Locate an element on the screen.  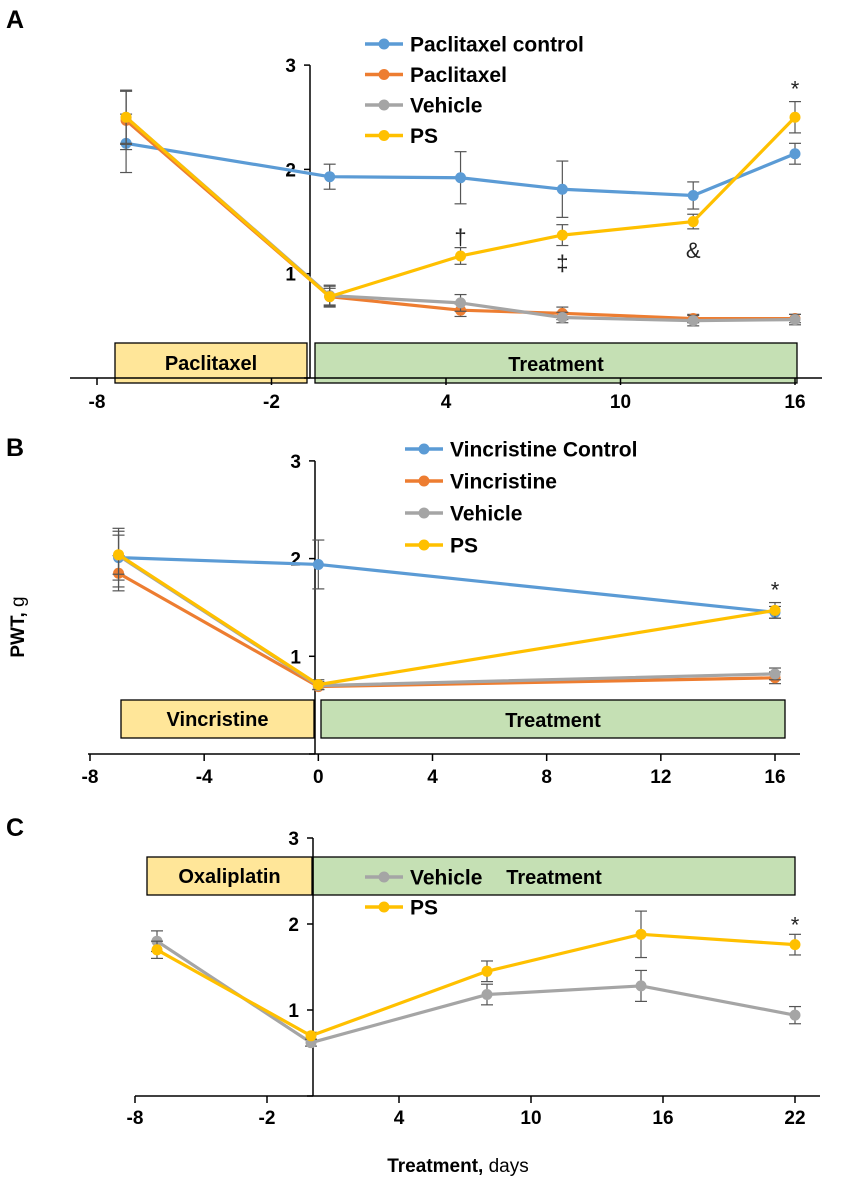
treatment-phase-box is located at coordinates (556, 363).